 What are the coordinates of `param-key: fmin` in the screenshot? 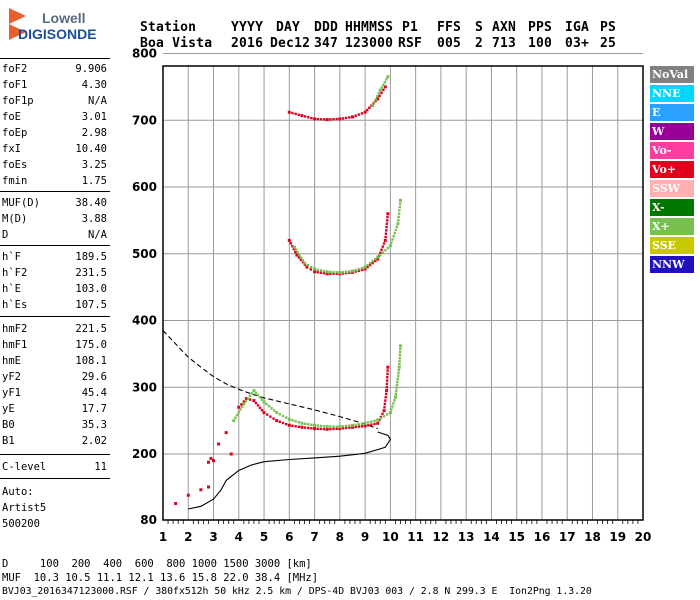 It's located at (15, 181).